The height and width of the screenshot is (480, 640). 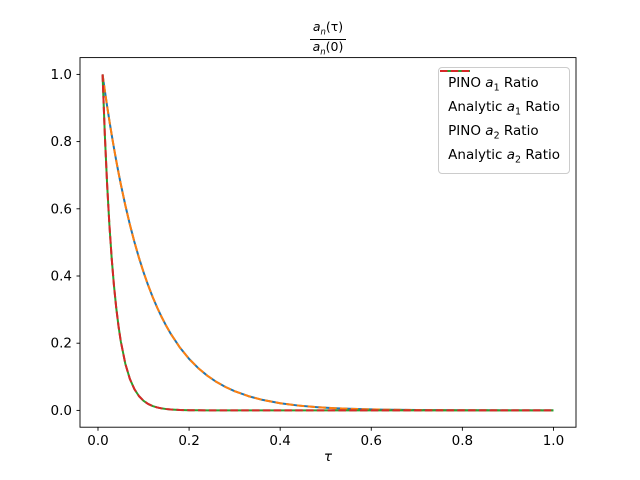 I want to click on y-tick-label: 0.0, so click(x=61, y=411).